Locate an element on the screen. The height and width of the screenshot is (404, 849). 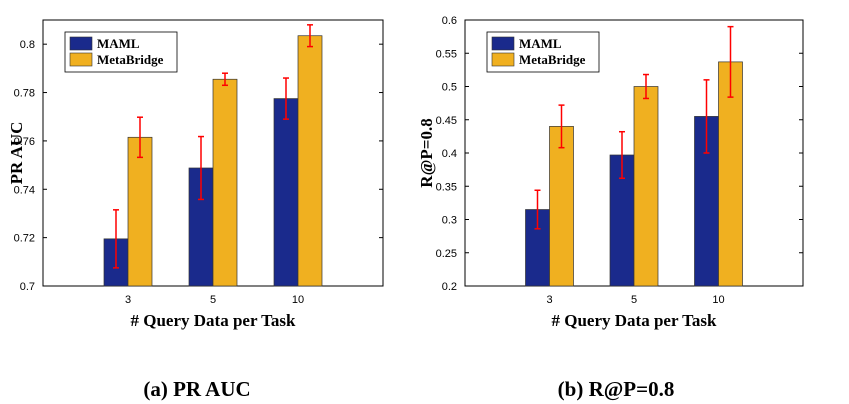
y-tick-label: 0.4 is located at coordinates (449, 154).